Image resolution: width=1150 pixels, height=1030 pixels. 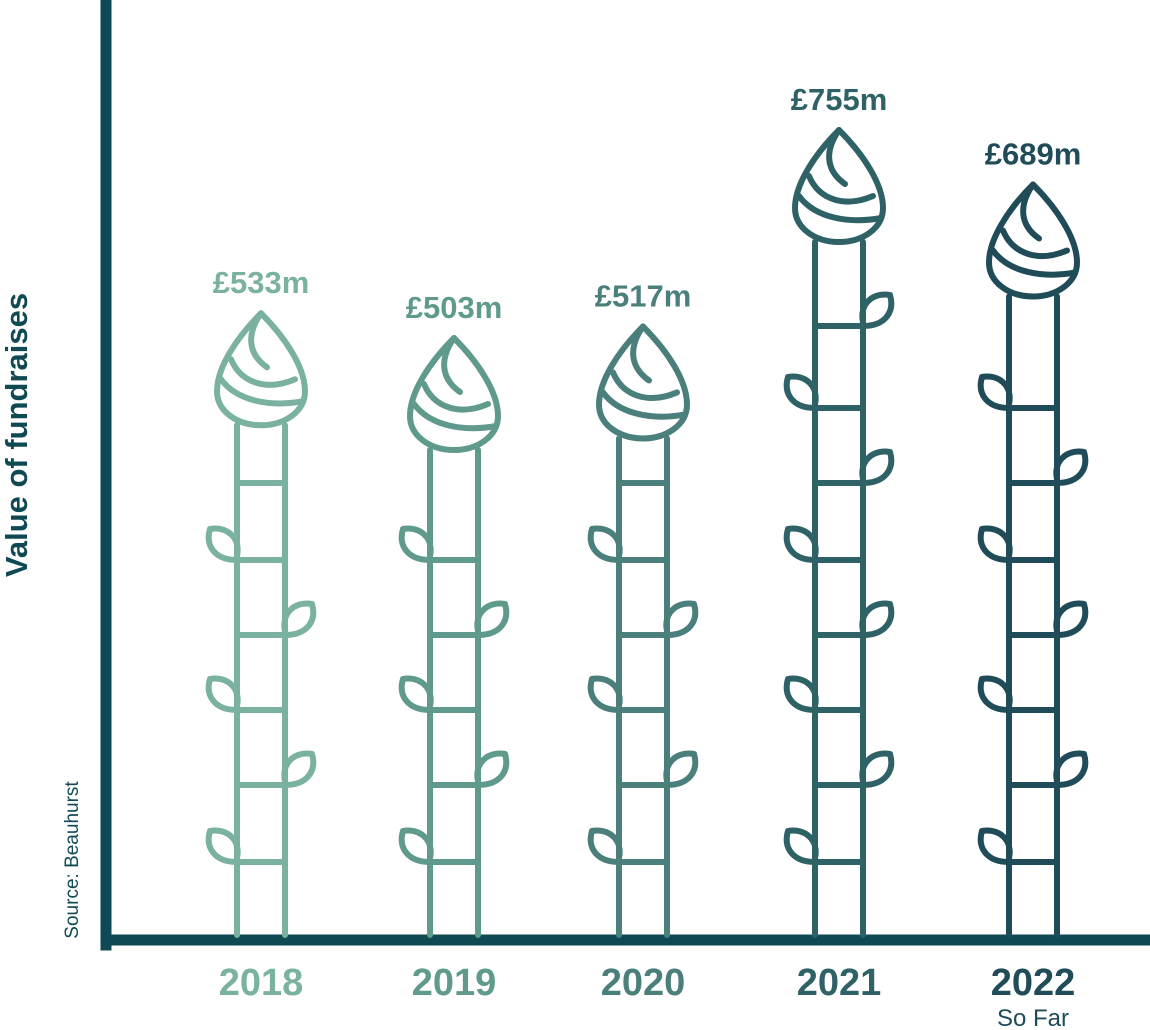 I want to click on bar-2020: £517m, so click(x=643, y=608).